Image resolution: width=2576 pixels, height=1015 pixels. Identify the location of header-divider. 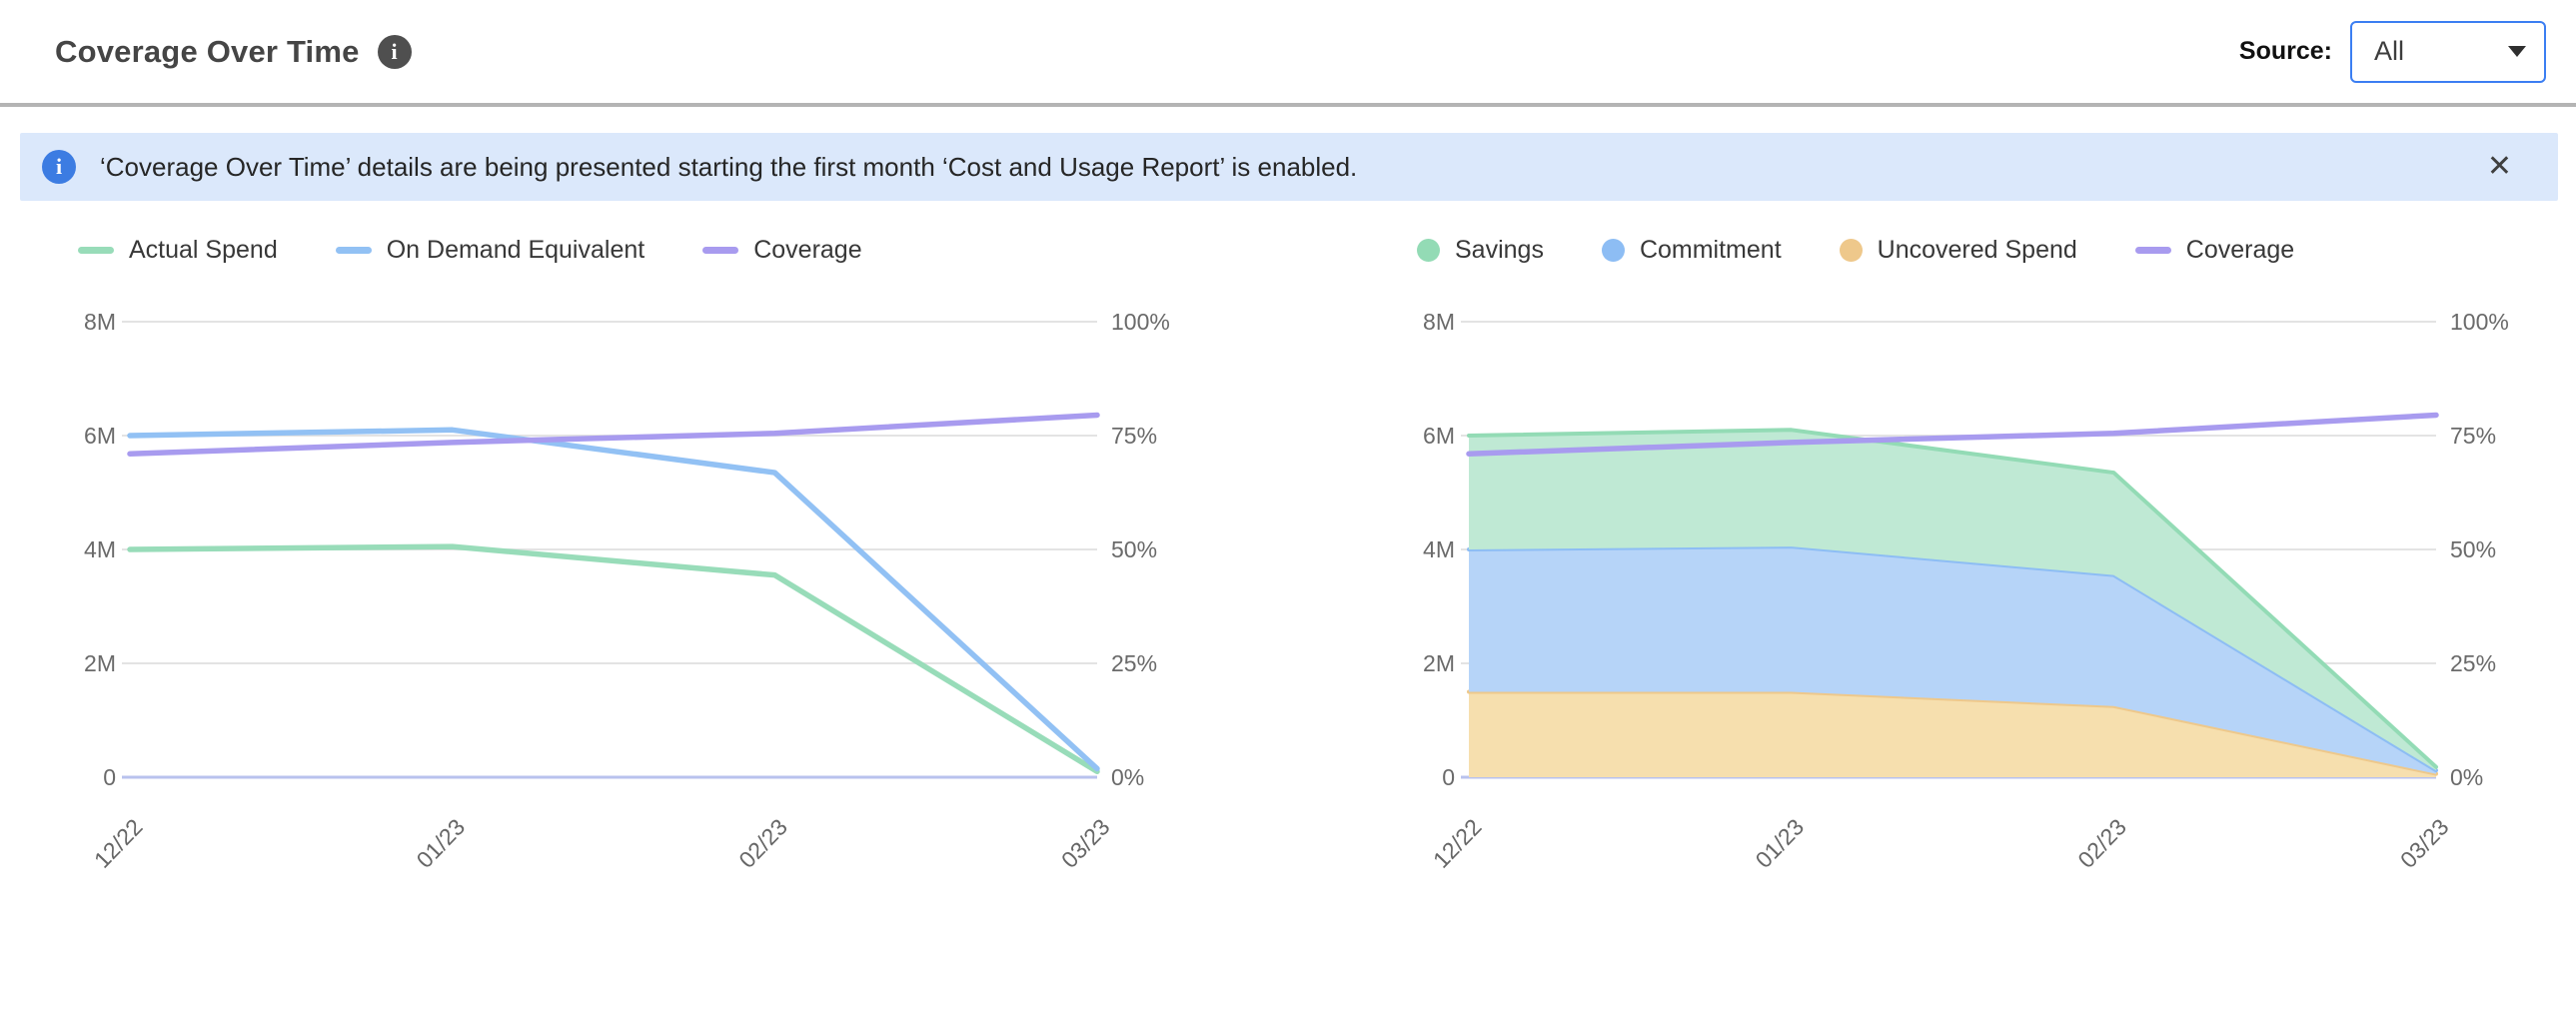
(1288, 105).